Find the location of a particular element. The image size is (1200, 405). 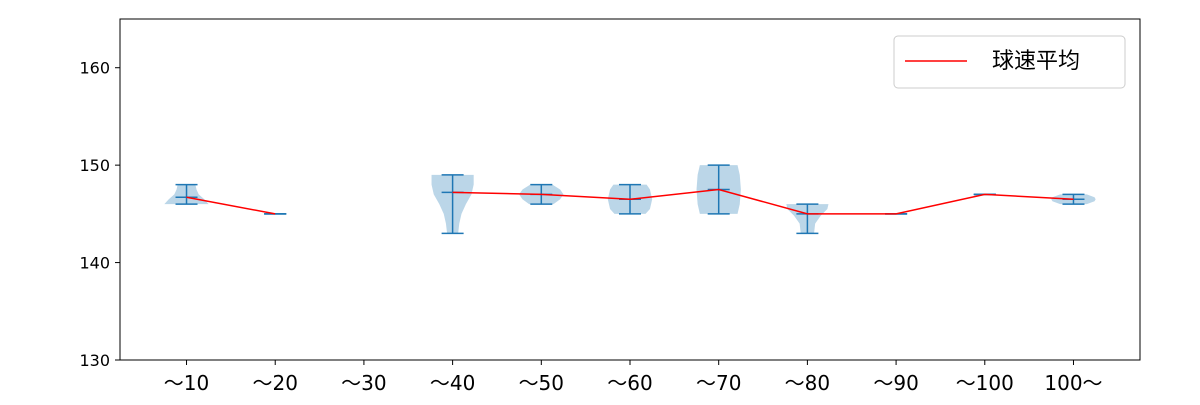

y-tick-label: 140 is located at coordinates (94, 263).